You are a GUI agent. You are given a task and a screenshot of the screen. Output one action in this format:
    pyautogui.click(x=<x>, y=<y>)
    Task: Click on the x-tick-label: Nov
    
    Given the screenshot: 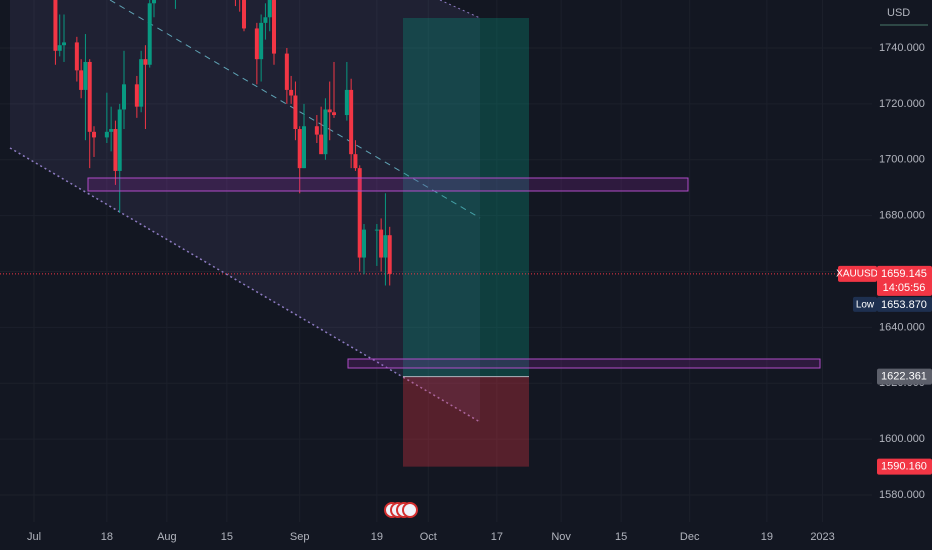 What is the action you would take?
    pyautogui.click(x=561, y=537)
    